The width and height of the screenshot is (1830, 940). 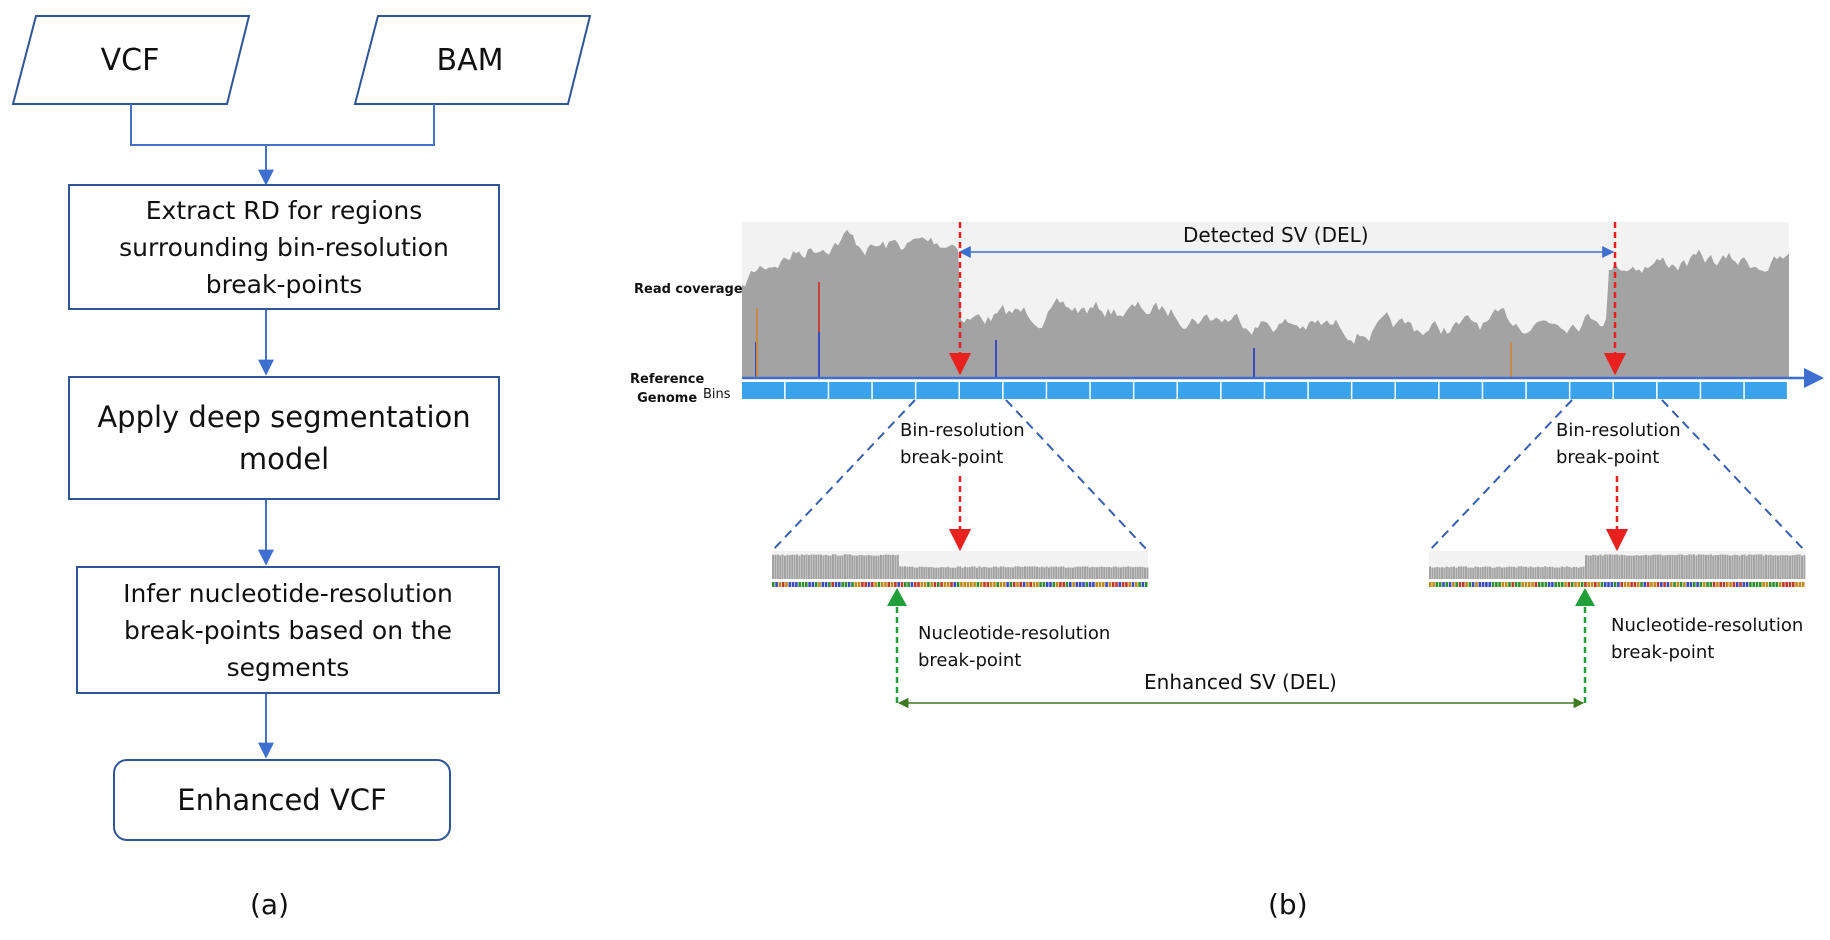 I want to click on infer-breakpoints-line-1: Infer nucleotide-resolution, so click(x=288, y=593).